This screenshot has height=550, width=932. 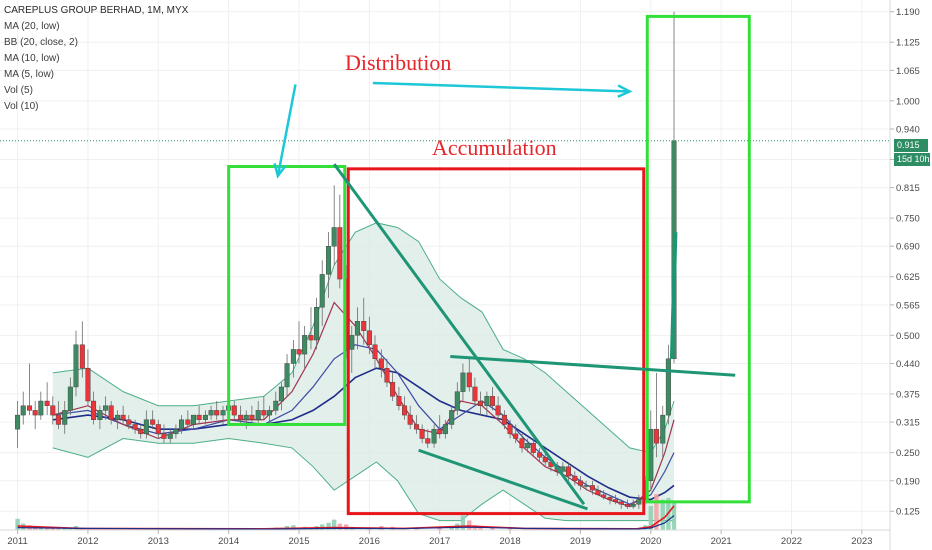 What do you see at coordinates (228, 541) in the screenshot?
I see `x-tick-label: 2014` at bounding box center [228, 541].